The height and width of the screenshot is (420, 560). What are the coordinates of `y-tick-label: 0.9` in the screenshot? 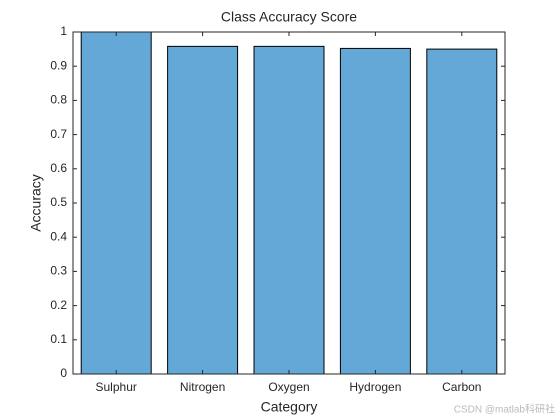 It's located at (58, 65).